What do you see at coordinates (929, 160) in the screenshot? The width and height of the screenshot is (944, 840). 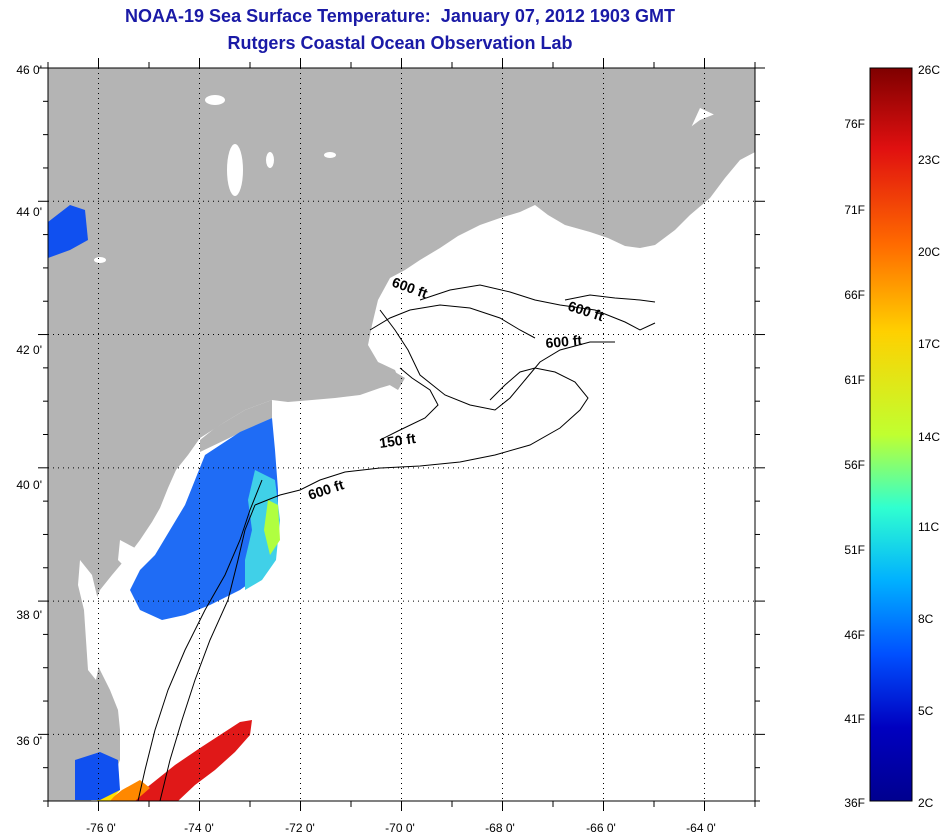 I see `cb-celsius-label: 23C` at bounding box center [929, 160].